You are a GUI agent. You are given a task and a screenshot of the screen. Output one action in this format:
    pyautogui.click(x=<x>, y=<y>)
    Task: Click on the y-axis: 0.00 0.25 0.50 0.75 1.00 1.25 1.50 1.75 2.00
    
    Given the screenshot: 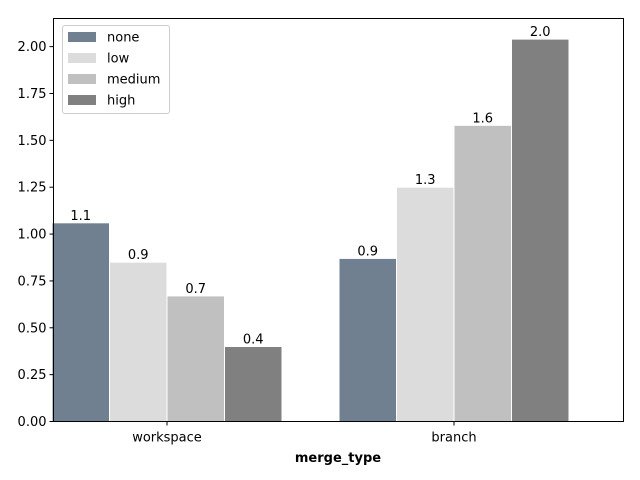 What is the action you would take?
    pyautogui.click(x=36, y=235)
    